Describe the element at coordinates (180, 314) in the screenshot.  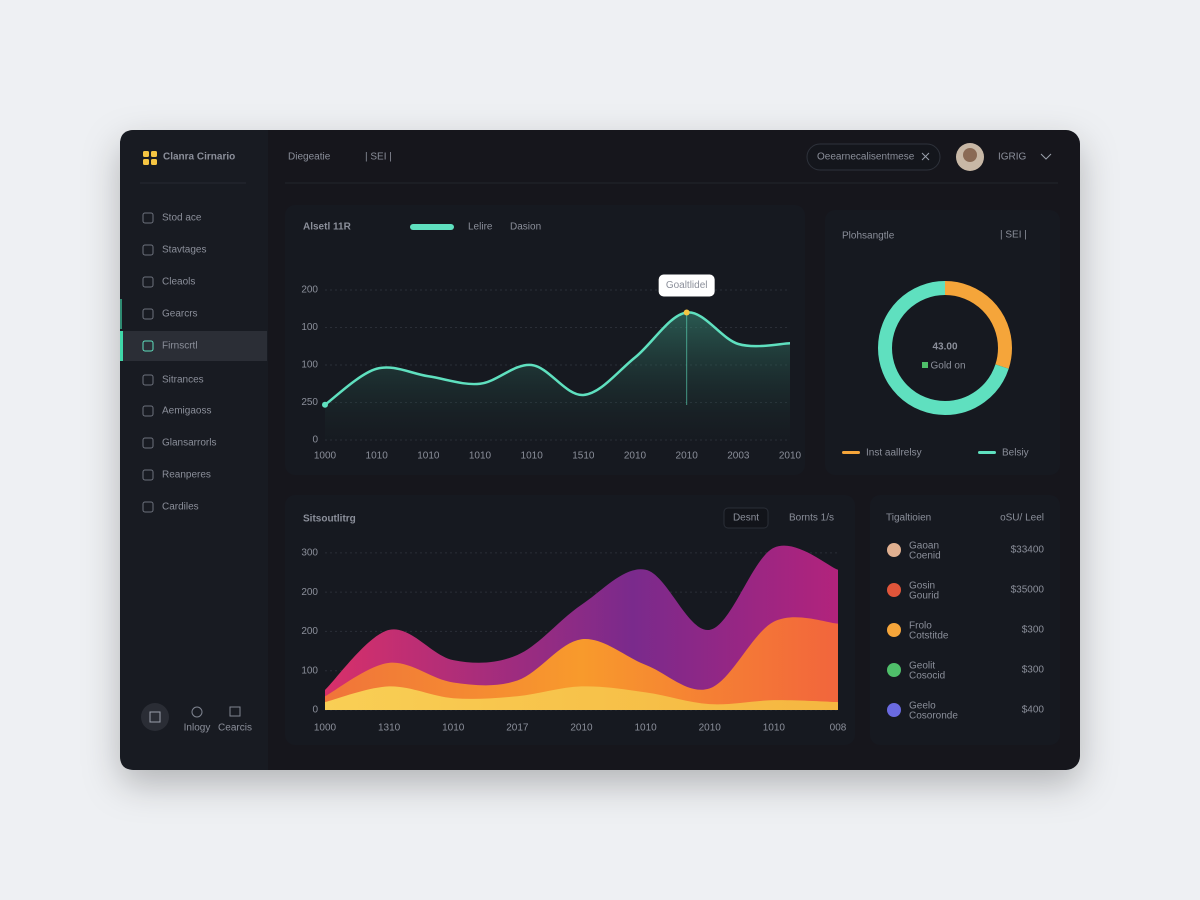
I see `nav-item: Gearcrs` at that location.